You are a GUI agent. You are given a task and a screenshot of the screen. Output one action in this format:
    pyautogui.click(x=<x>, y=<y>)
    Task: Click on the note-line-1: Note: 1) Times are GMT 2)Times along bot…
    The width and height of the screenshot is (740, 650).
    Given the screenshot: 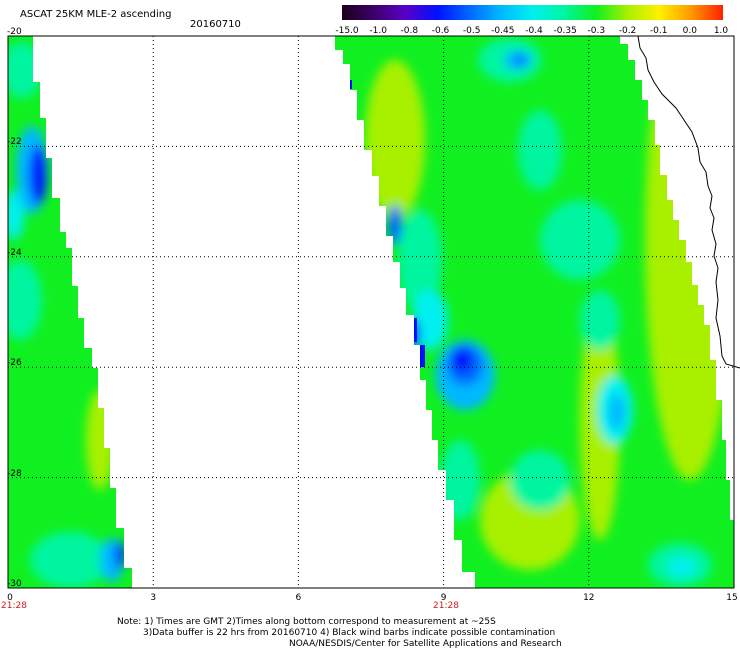 What is the action you would take?
    pyautogui.click(x=306, y=622)
    